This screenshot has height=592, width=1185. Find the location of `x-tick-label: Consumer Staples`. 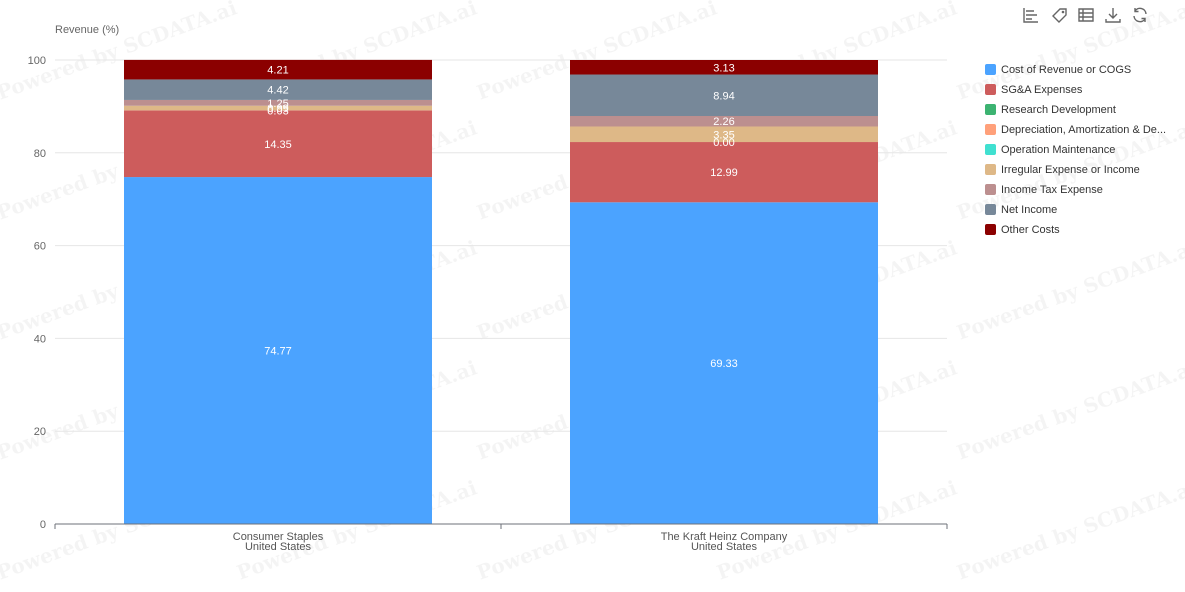

x-tick-label: Consumer Staples is located at coordinates (278, 537).